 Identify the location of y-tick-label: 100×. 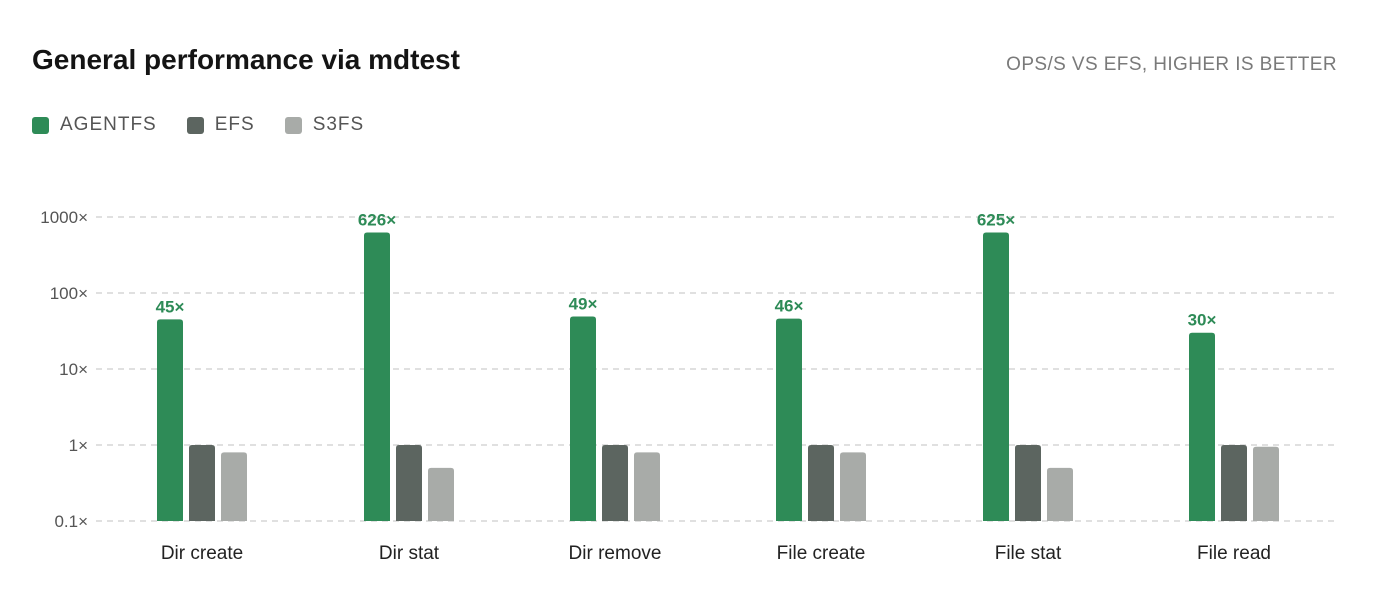
(69, 293).